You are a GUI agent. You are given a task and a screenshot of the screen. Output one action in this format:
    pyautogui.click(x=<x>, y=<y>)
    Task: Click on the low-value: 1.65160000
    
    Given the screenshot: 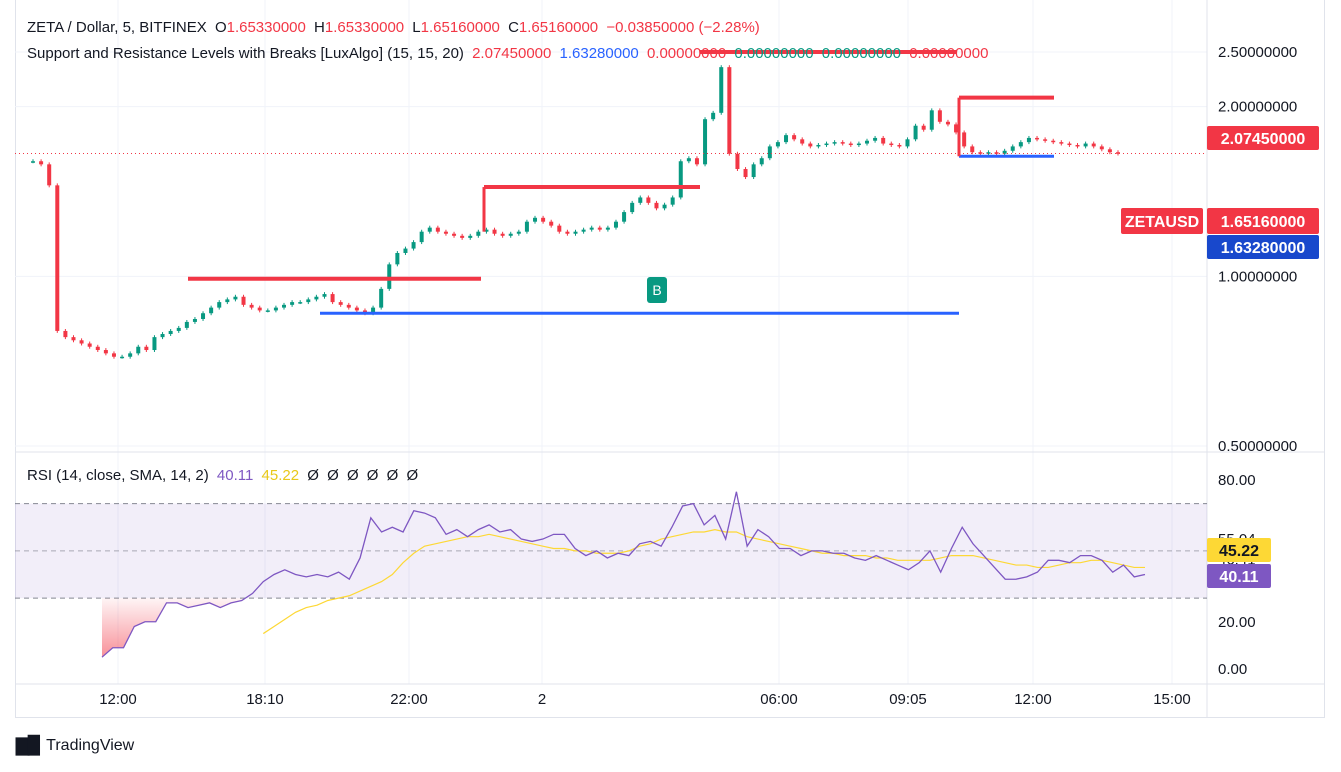 What is the action you would take?
    pyautogui.click(x=460, y=27)
    